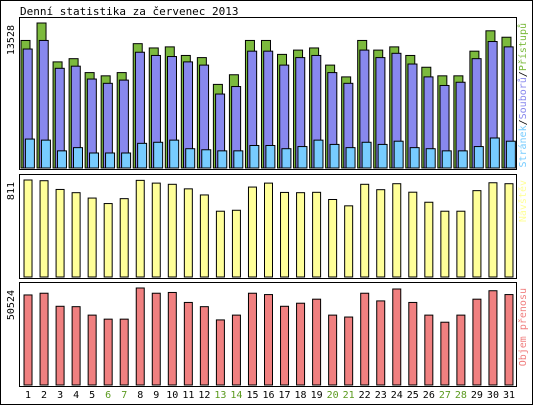 The width and height of the screenshot is (533, 405). I want to click on x-tick-day-5: 5, so click(92, 395).